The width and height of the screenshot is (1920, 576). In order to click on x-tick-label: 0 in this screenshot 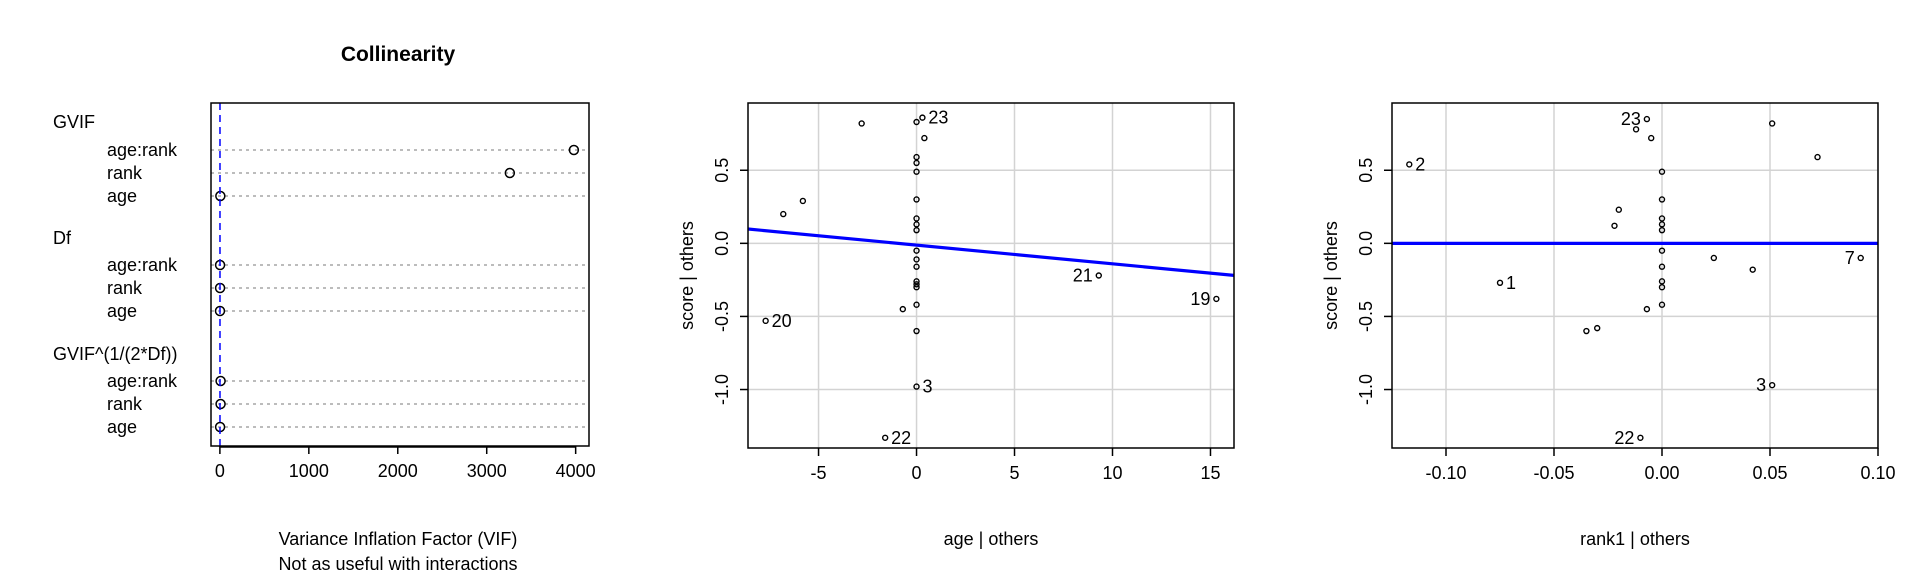, I will do `click(220, 471)`.